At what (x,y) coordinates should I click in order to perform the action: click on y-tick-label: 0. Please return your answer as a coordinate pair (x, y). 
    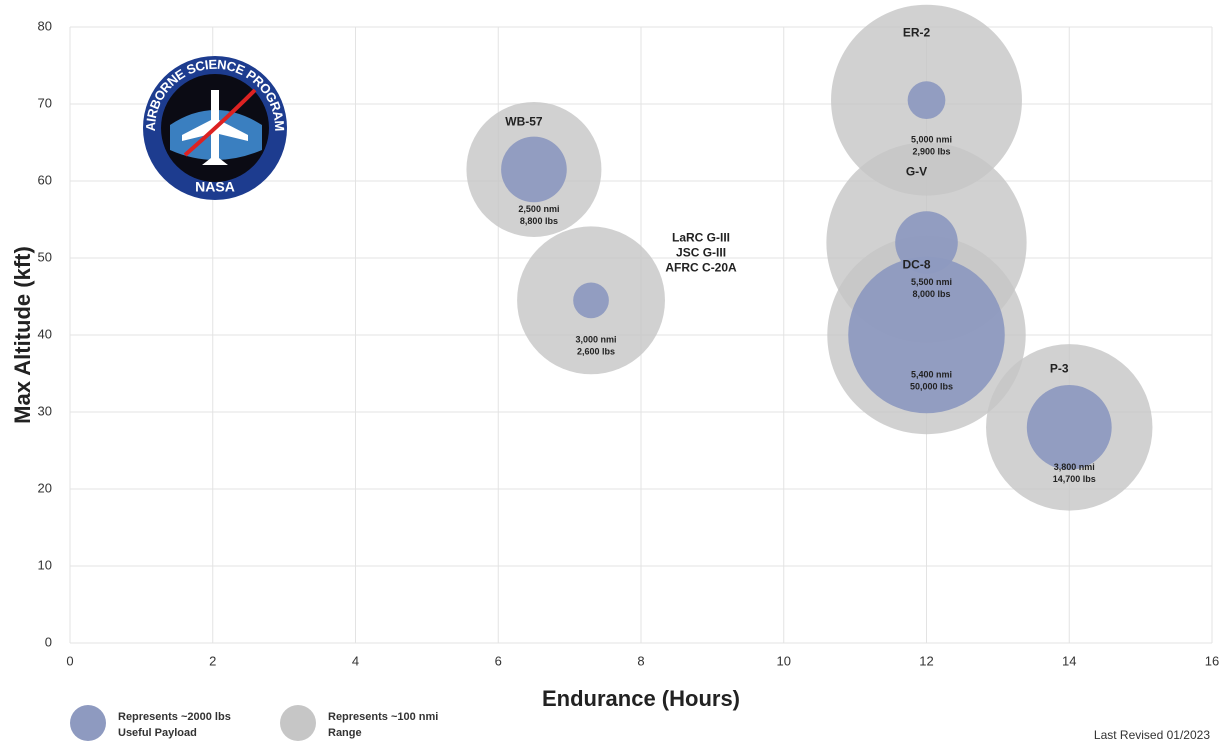
    Looking at the image, I should click on (48, 641).